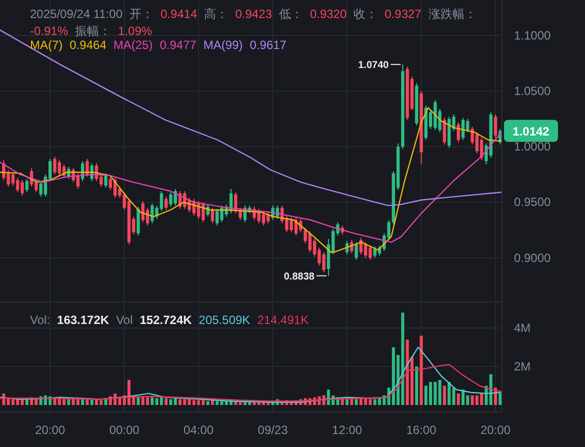 Image resolution: width=585 pixels, height=447 pixels. I want to click on text: MA(7), so click(46, 45).